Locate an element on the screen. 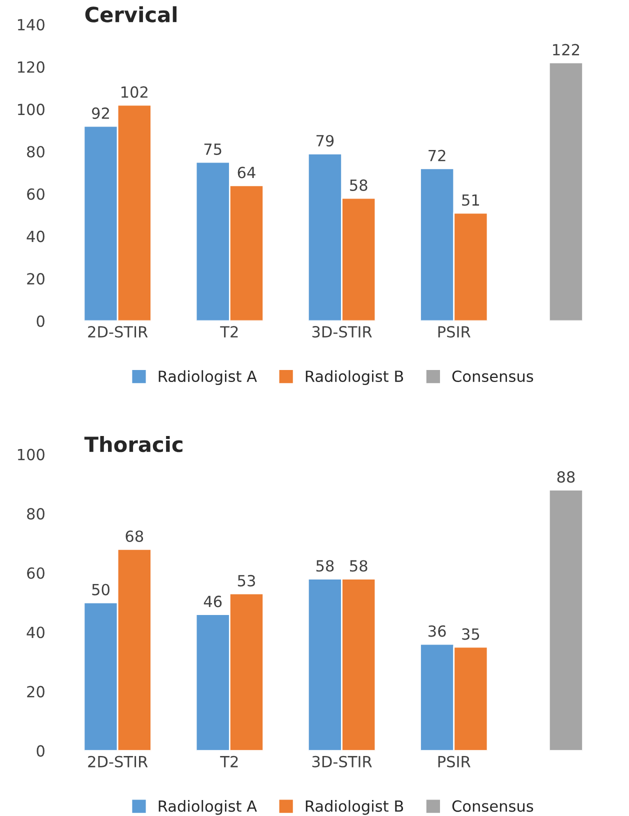 This screenshot has width=629, height=816. data-label: 72 is located at coordinates (437, 156).